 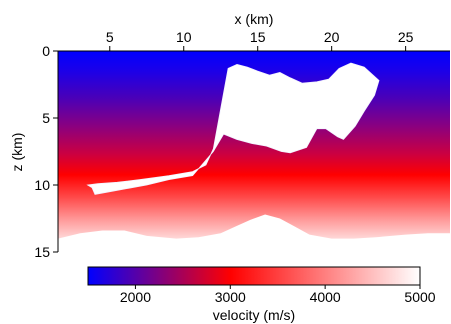 I want to click on y-tick-label: 10, so click(x=42, y=185).